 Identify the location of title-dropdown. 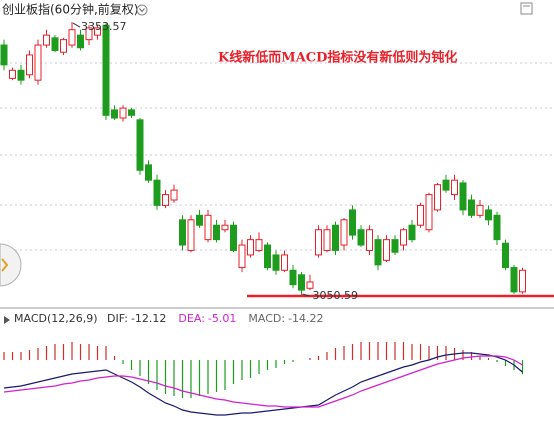
(142, 10).